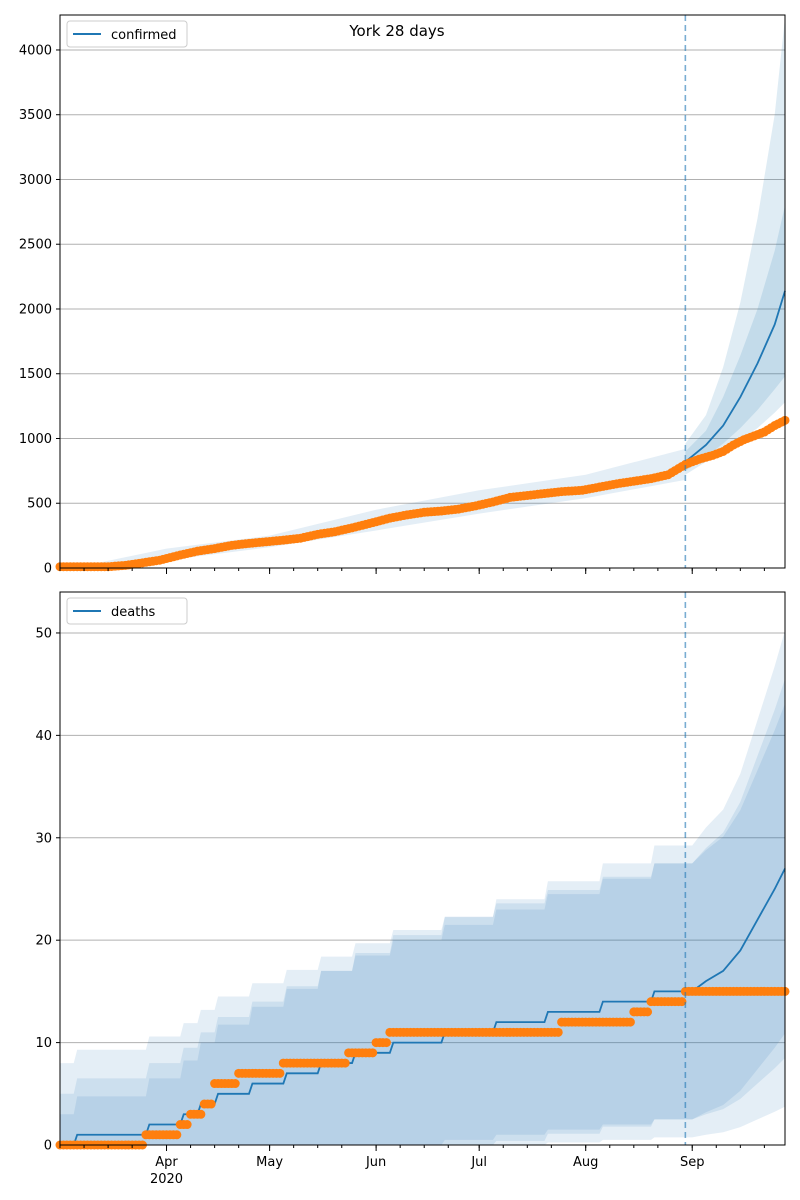 This screenshot has height=1200, width=800. Describe the element at coordinates (35, 309) in the screenshot. I see `y-tick-label: 2000` at that location.